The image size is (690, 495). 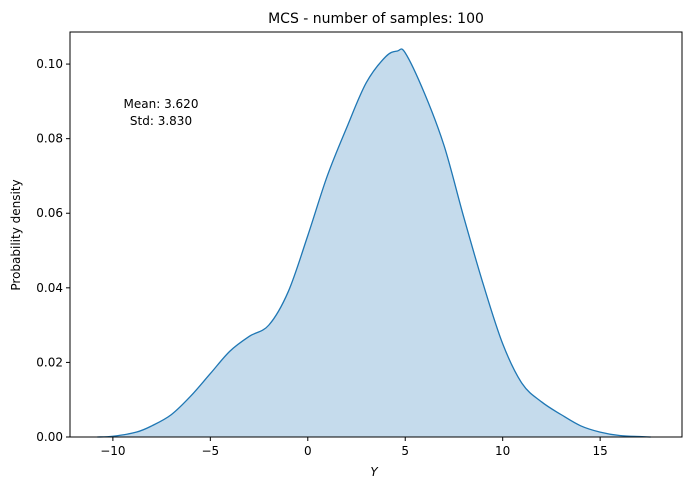 What do you see at coordinates (354, 447) in the screenshot?
I see `x-axis: −10 −5 0 5 10 15` at bounding box center [354, 447].